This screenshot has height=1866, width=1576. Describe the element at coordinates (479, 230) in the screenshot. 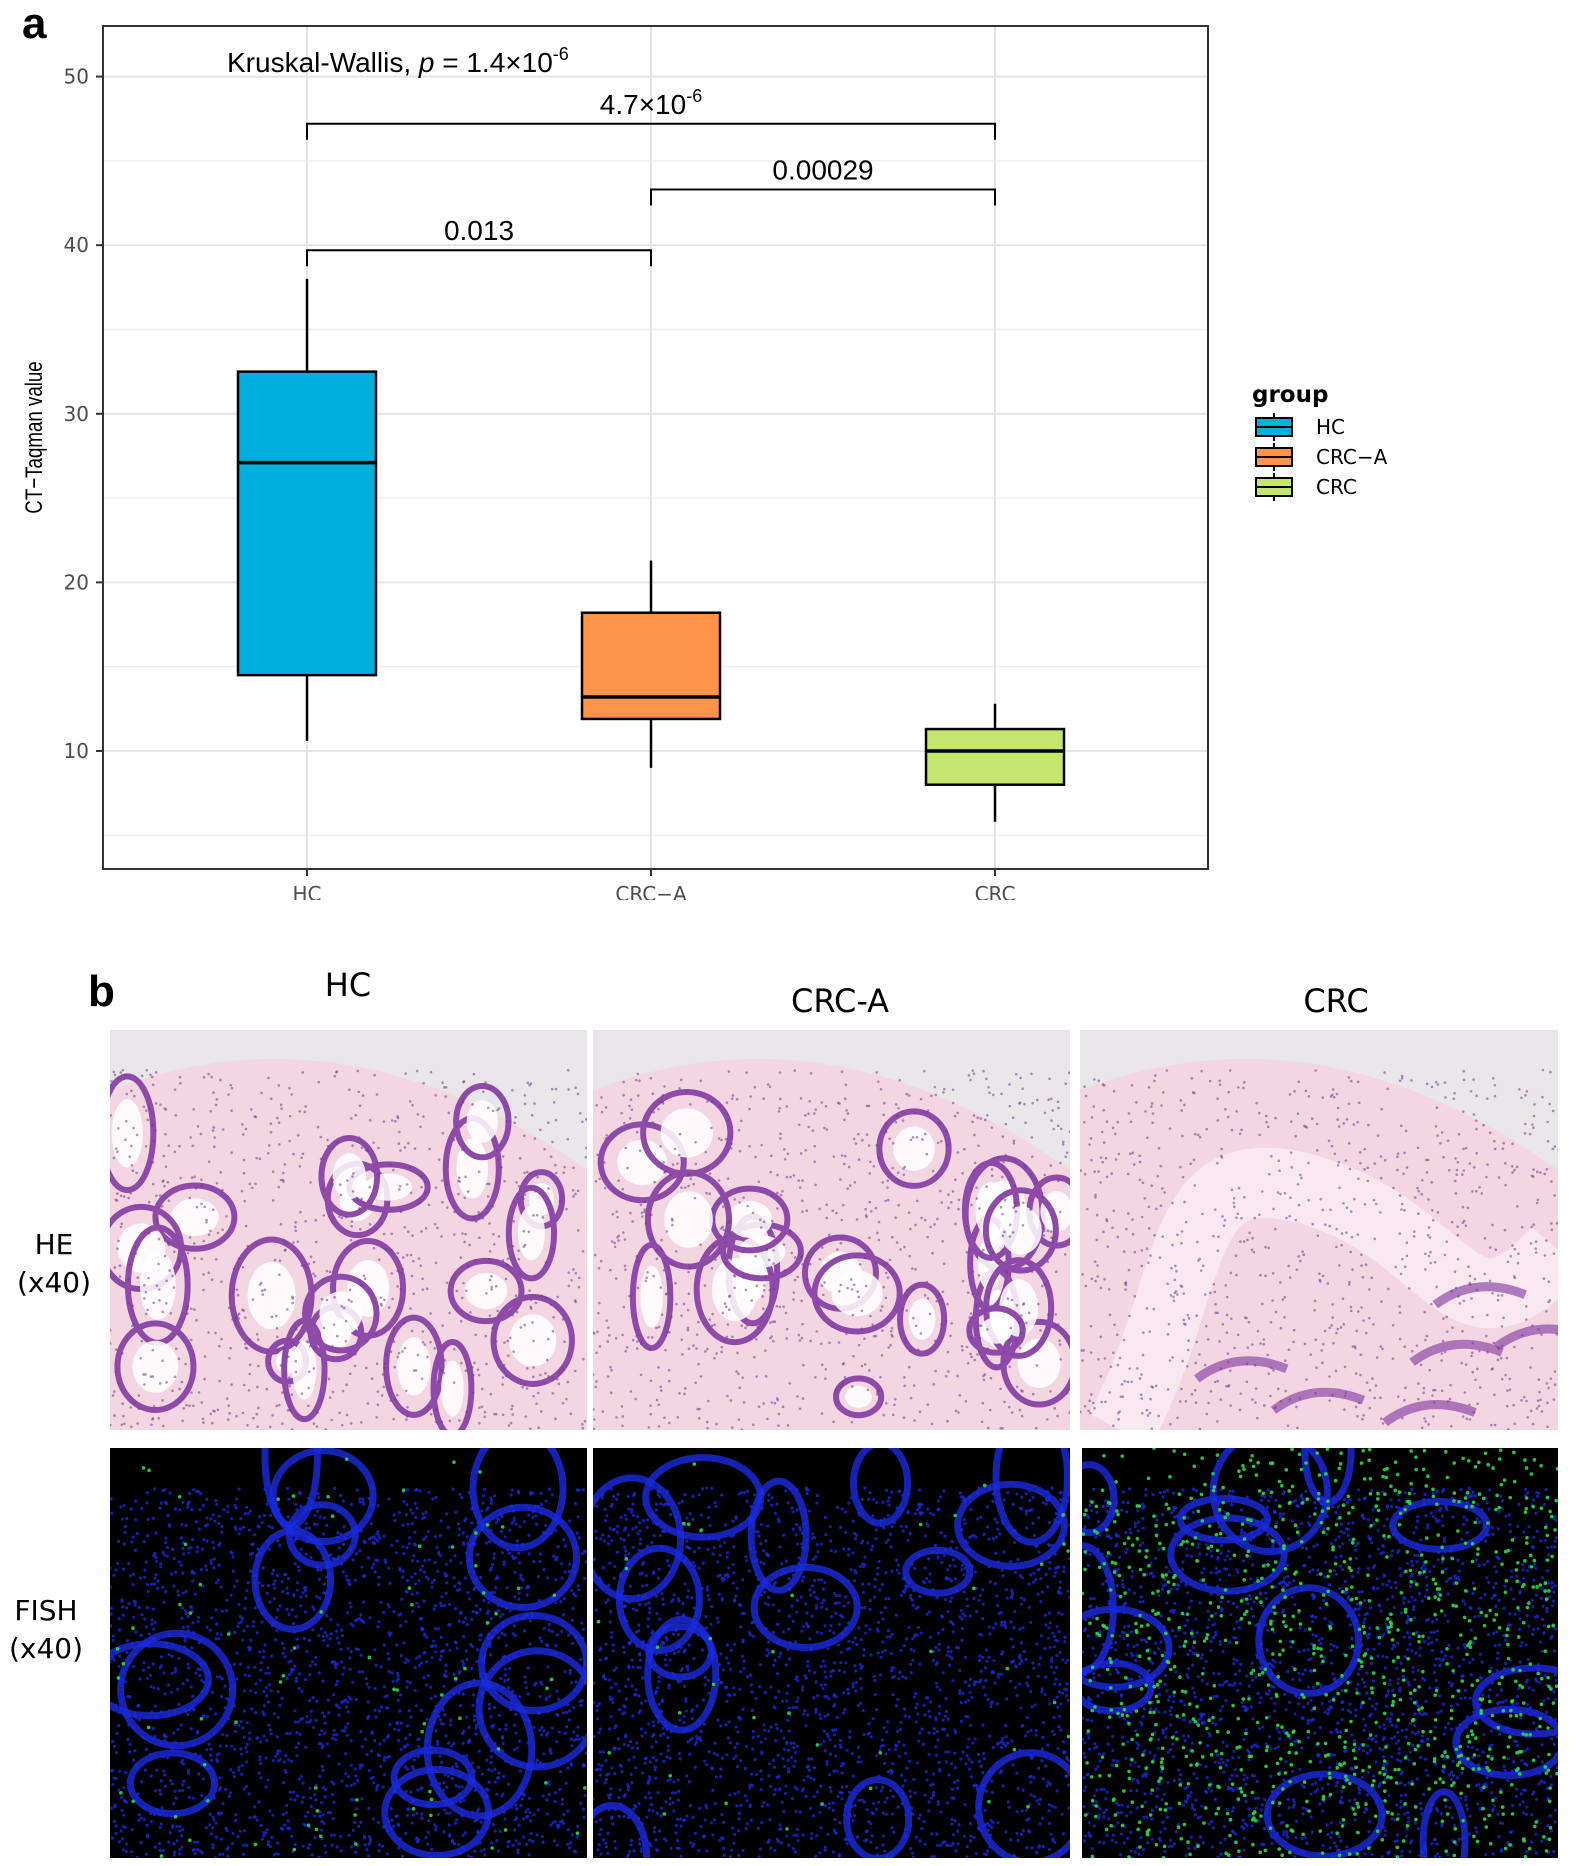

I see `bracket-label: 0.013` at that location.